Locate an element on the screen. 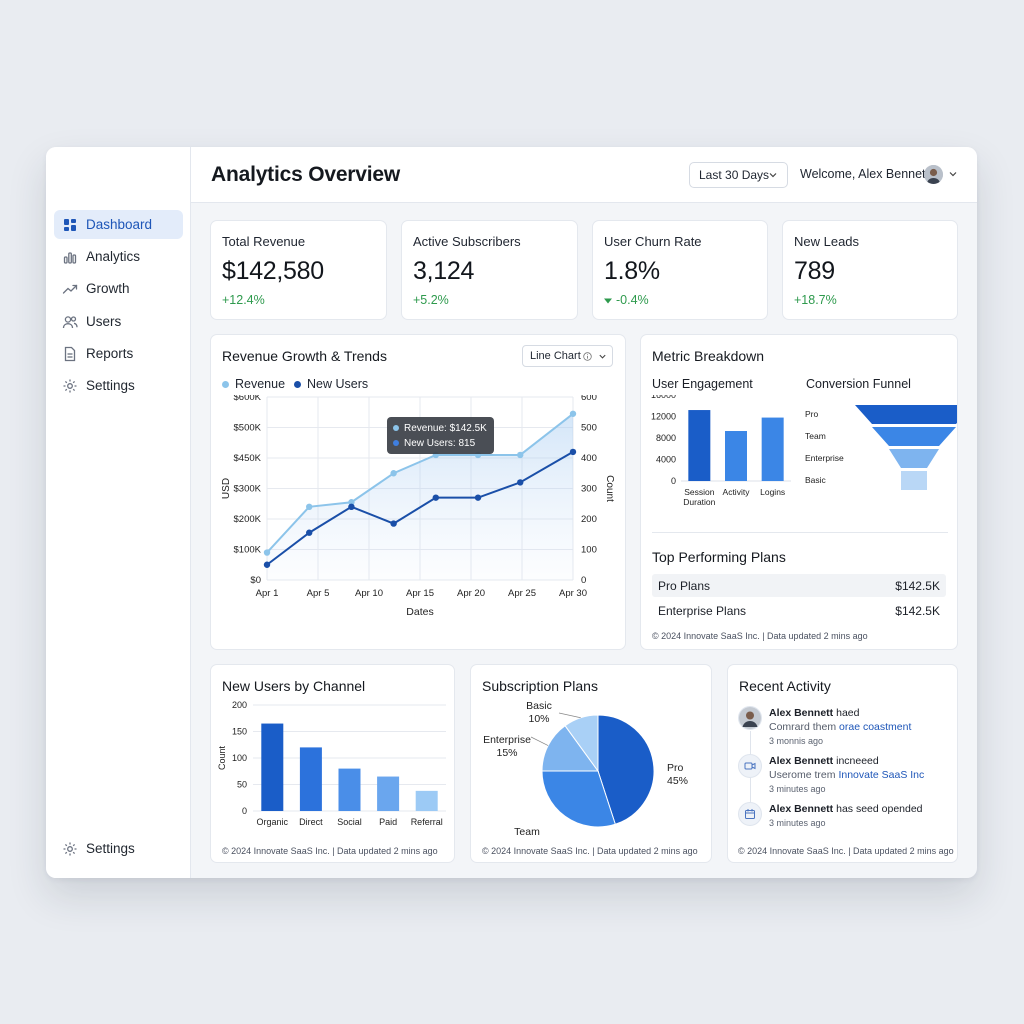  kpi-card-churn: User Churn Rate 1.8% -0.4% is located at coordinates (680, 270).